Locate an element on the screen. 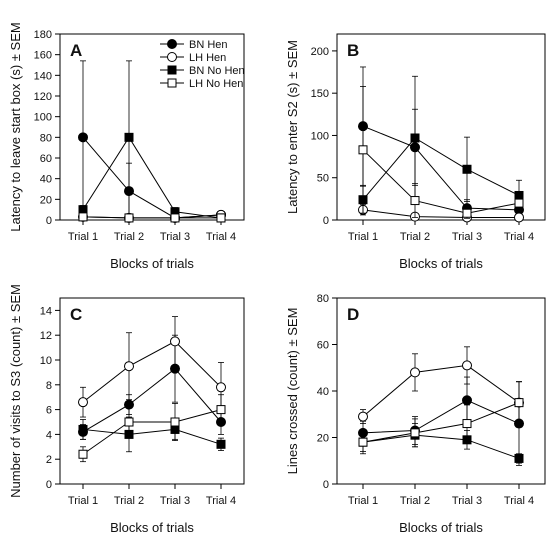 The width and height of the screenshot is (550, 541). y-tick-label: 12 is located at coordinates (46, 336).